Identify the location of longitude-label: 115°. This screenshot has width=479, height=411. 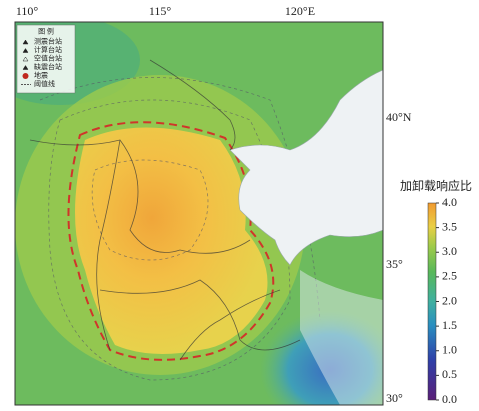
(160, 11).